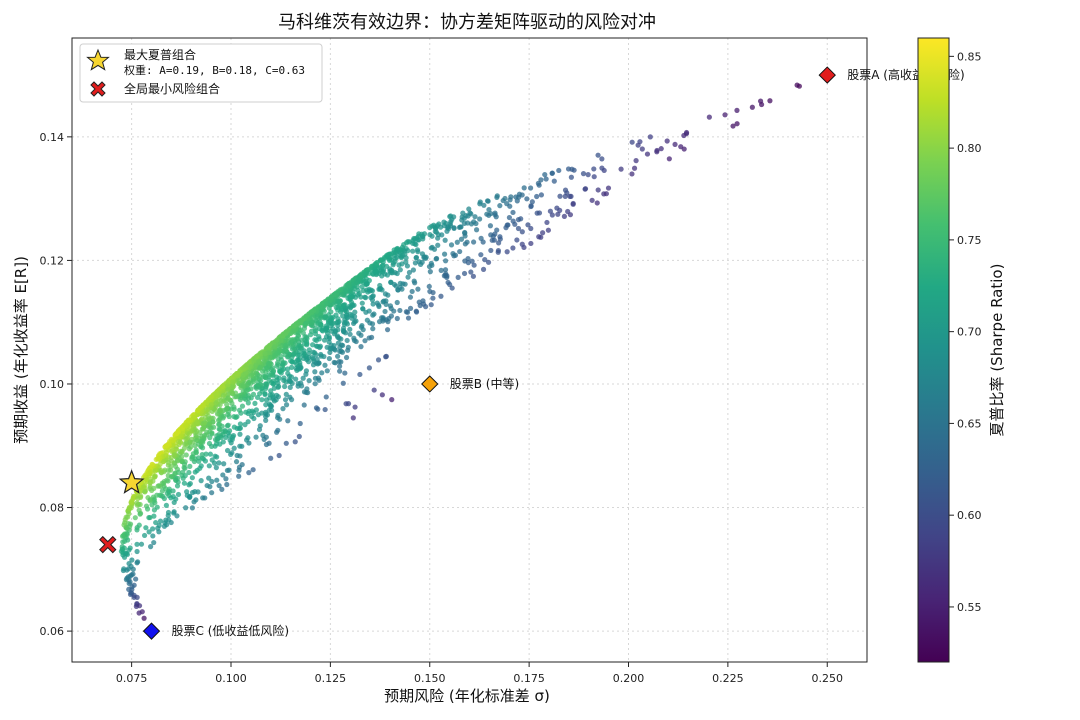 This screenshot has width=1080, height=720. I want to click on legend-entry-min-risk: 全局最小风险组合, so click(155, 89).